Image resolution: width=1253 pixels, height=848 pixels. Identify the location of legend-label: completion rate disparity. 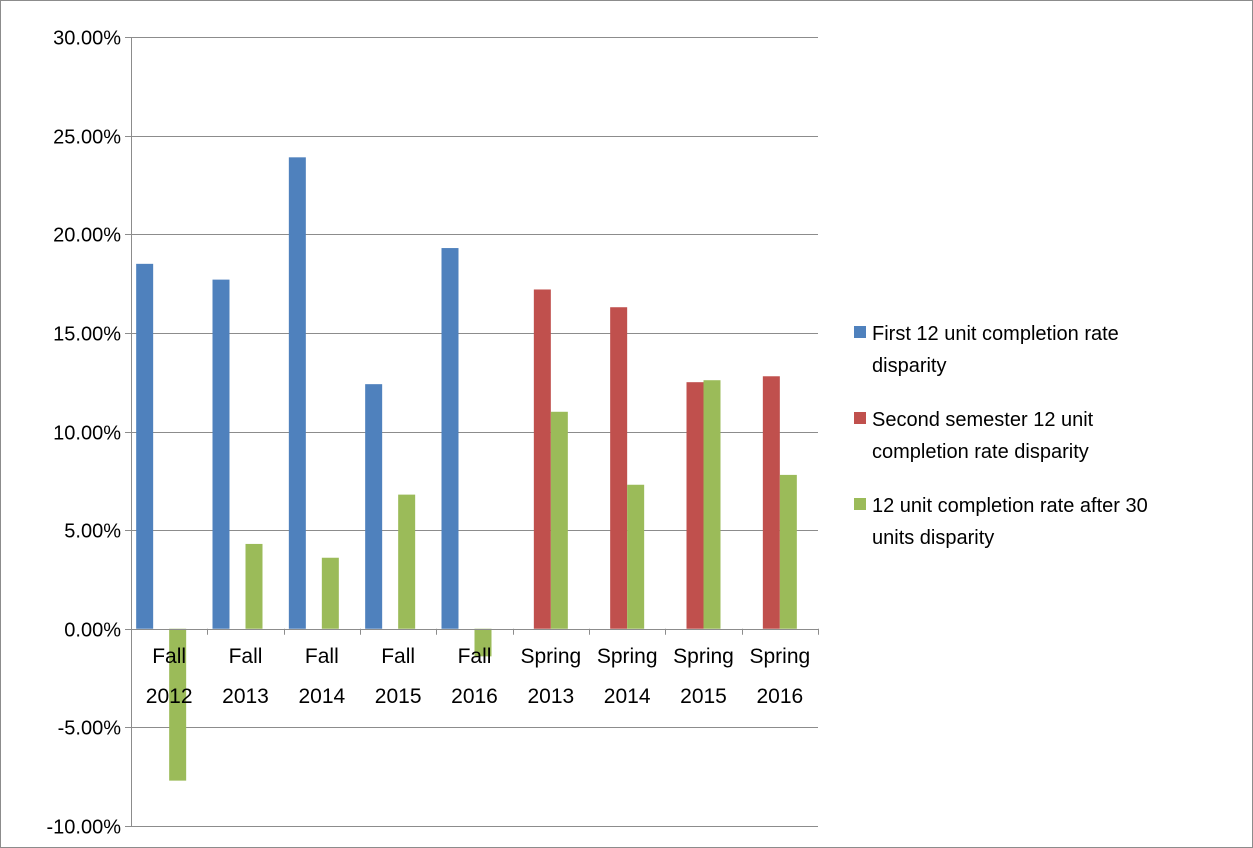
(980, 452).